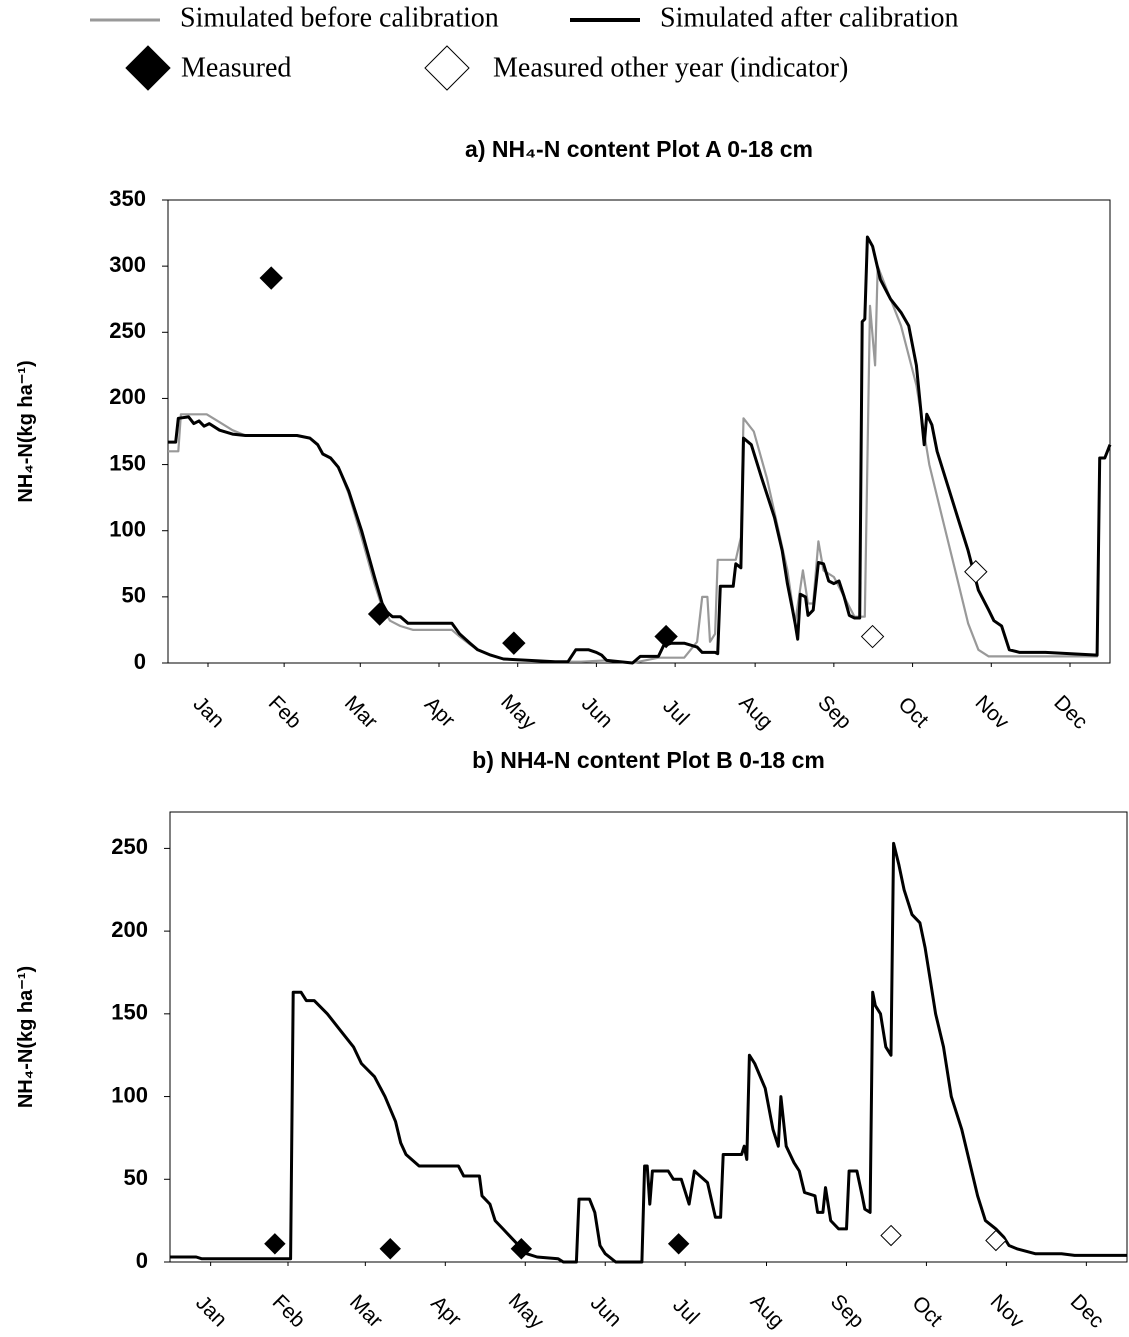 The width and height of the screenshot is (1129, 1337). I want to click on legend-label: Measured other year (indicator), so click(670, 67).